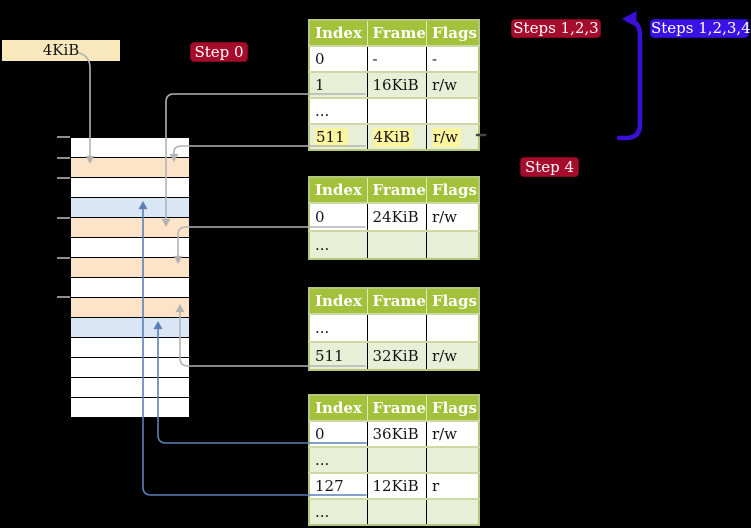  Describe the element at coordinates (130, 207) in the screenshot. I see `memory-frame-mapped-page-12KiB` at that location.